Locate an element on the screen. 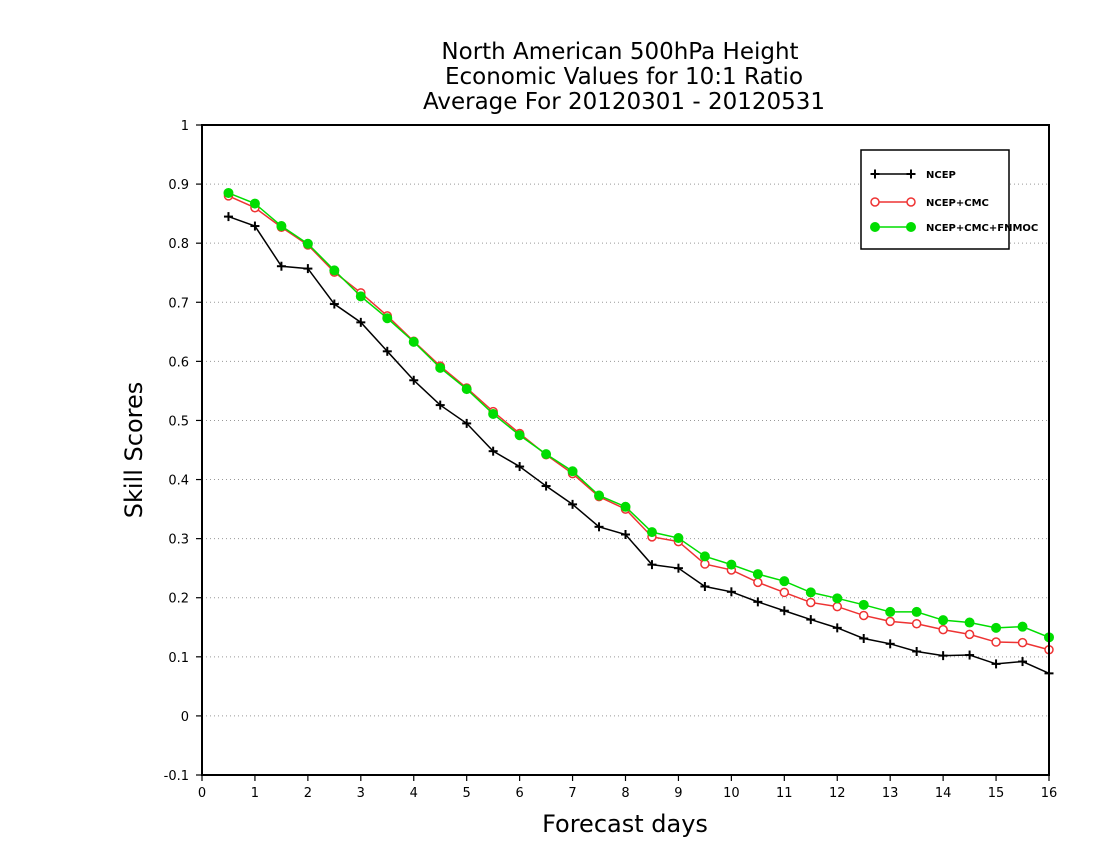 The image size is (1100, 850). legend-item: NCEP is located at coordinates (913, 175).